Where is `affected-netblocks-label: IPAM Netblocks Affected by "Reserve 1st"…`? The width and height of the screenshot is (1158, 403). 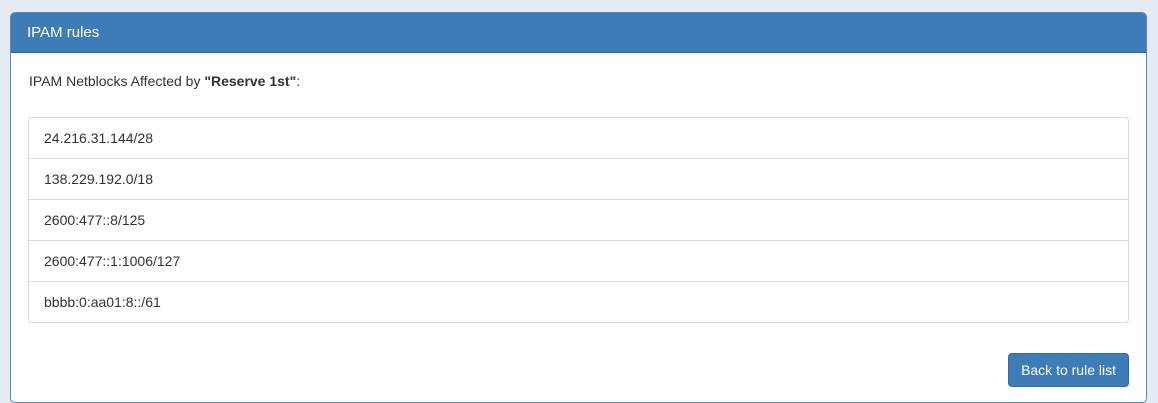 affected-netblocks-label: IPAM Netblocks Affected by "Reserve 1st"… is located at coordinates (579, 81).